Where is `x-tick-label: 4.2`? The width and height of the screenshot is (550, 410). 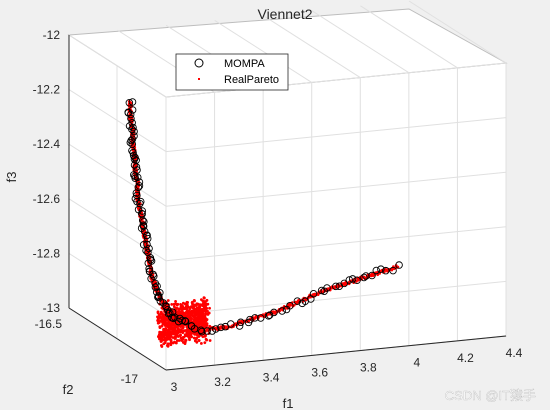
x-tick-label: 4.2 is located at coordinates (465, 358).